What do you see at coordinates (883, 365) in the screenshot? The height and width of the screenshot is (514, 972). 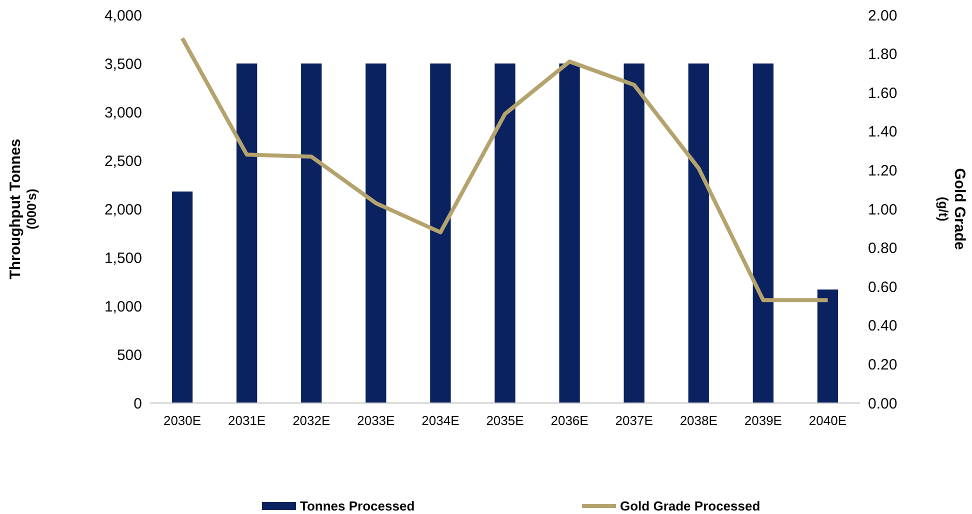 I see `y2-tick-label: 0.20` at bounding box center [883, 365].